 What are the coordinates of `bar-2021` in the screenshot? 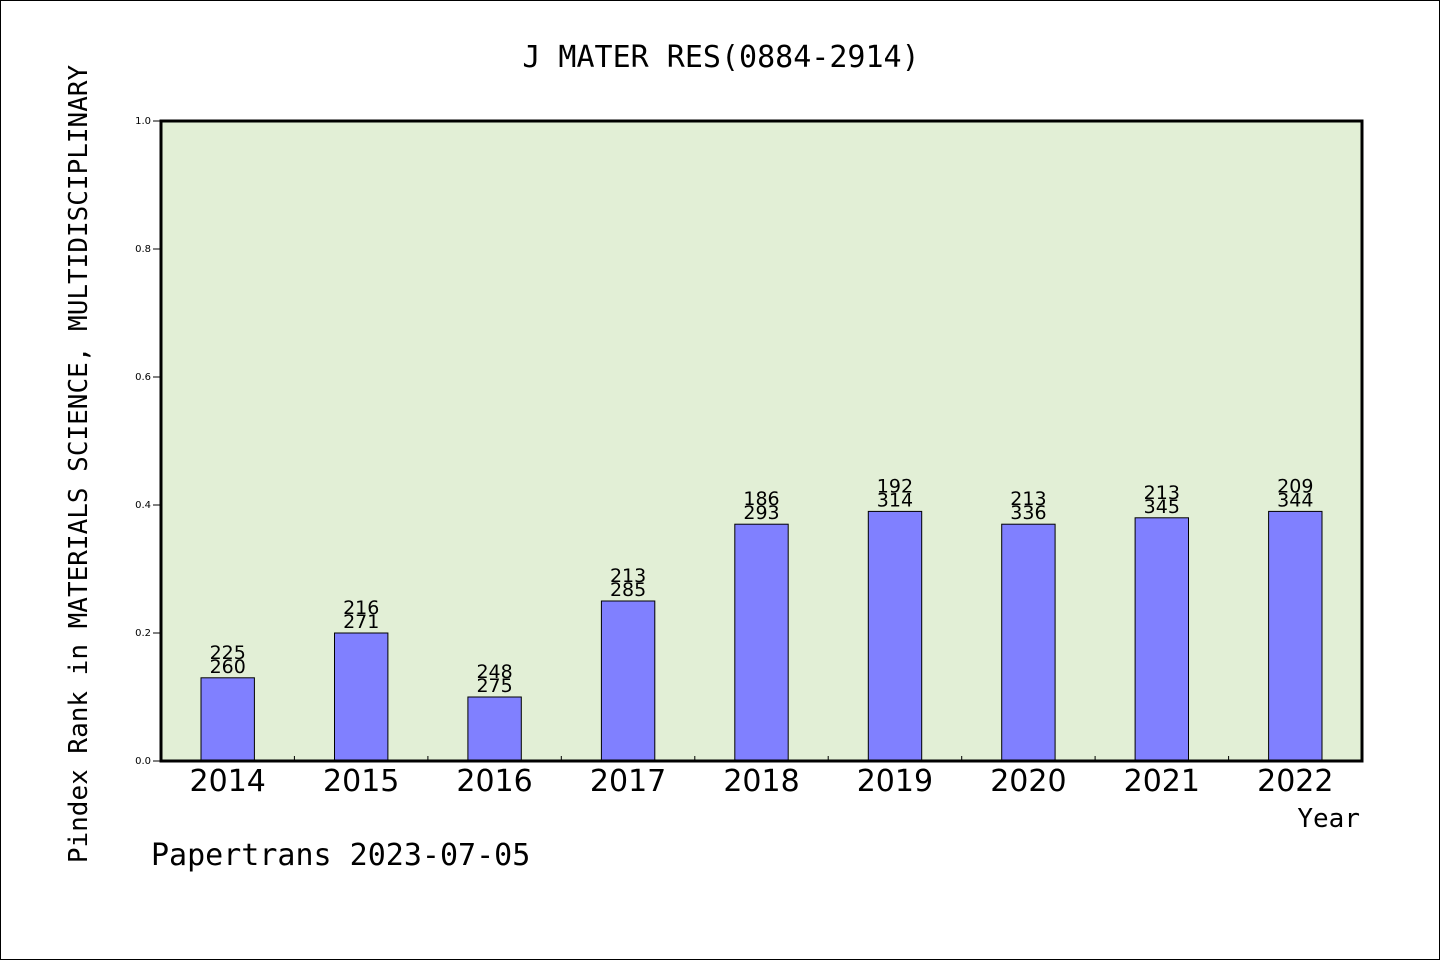 It's located at (1161, 639).